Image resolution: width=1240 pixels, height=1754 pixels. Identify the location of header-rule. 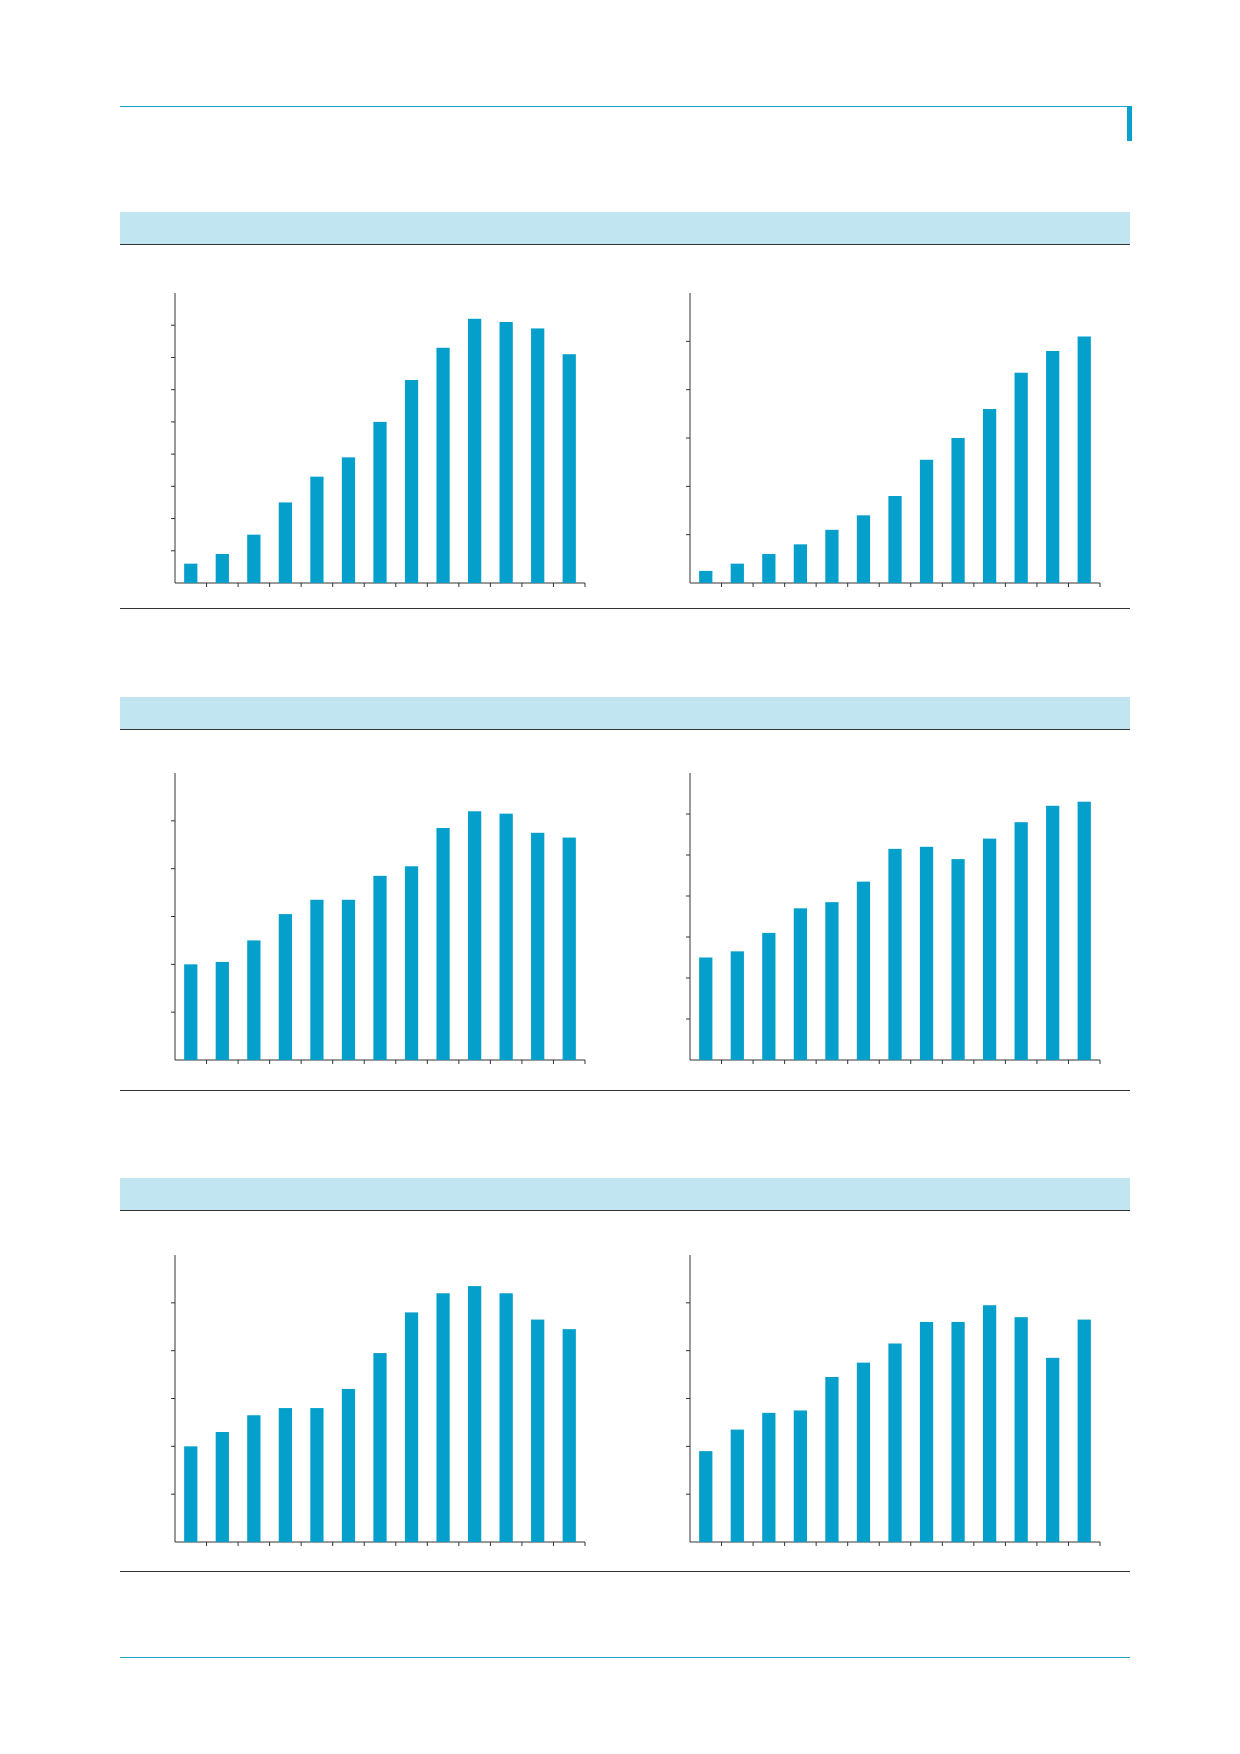
(625, 106).